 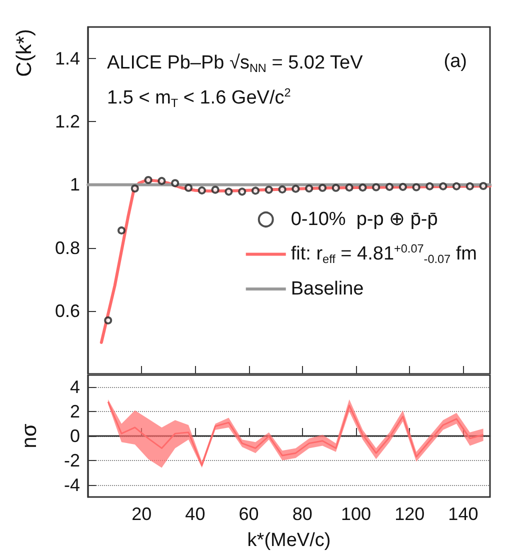 What do you see at coordinates (75, 412) in the screenshot?
I see `y-tick-label: 2` at bounding box center [75, 412].